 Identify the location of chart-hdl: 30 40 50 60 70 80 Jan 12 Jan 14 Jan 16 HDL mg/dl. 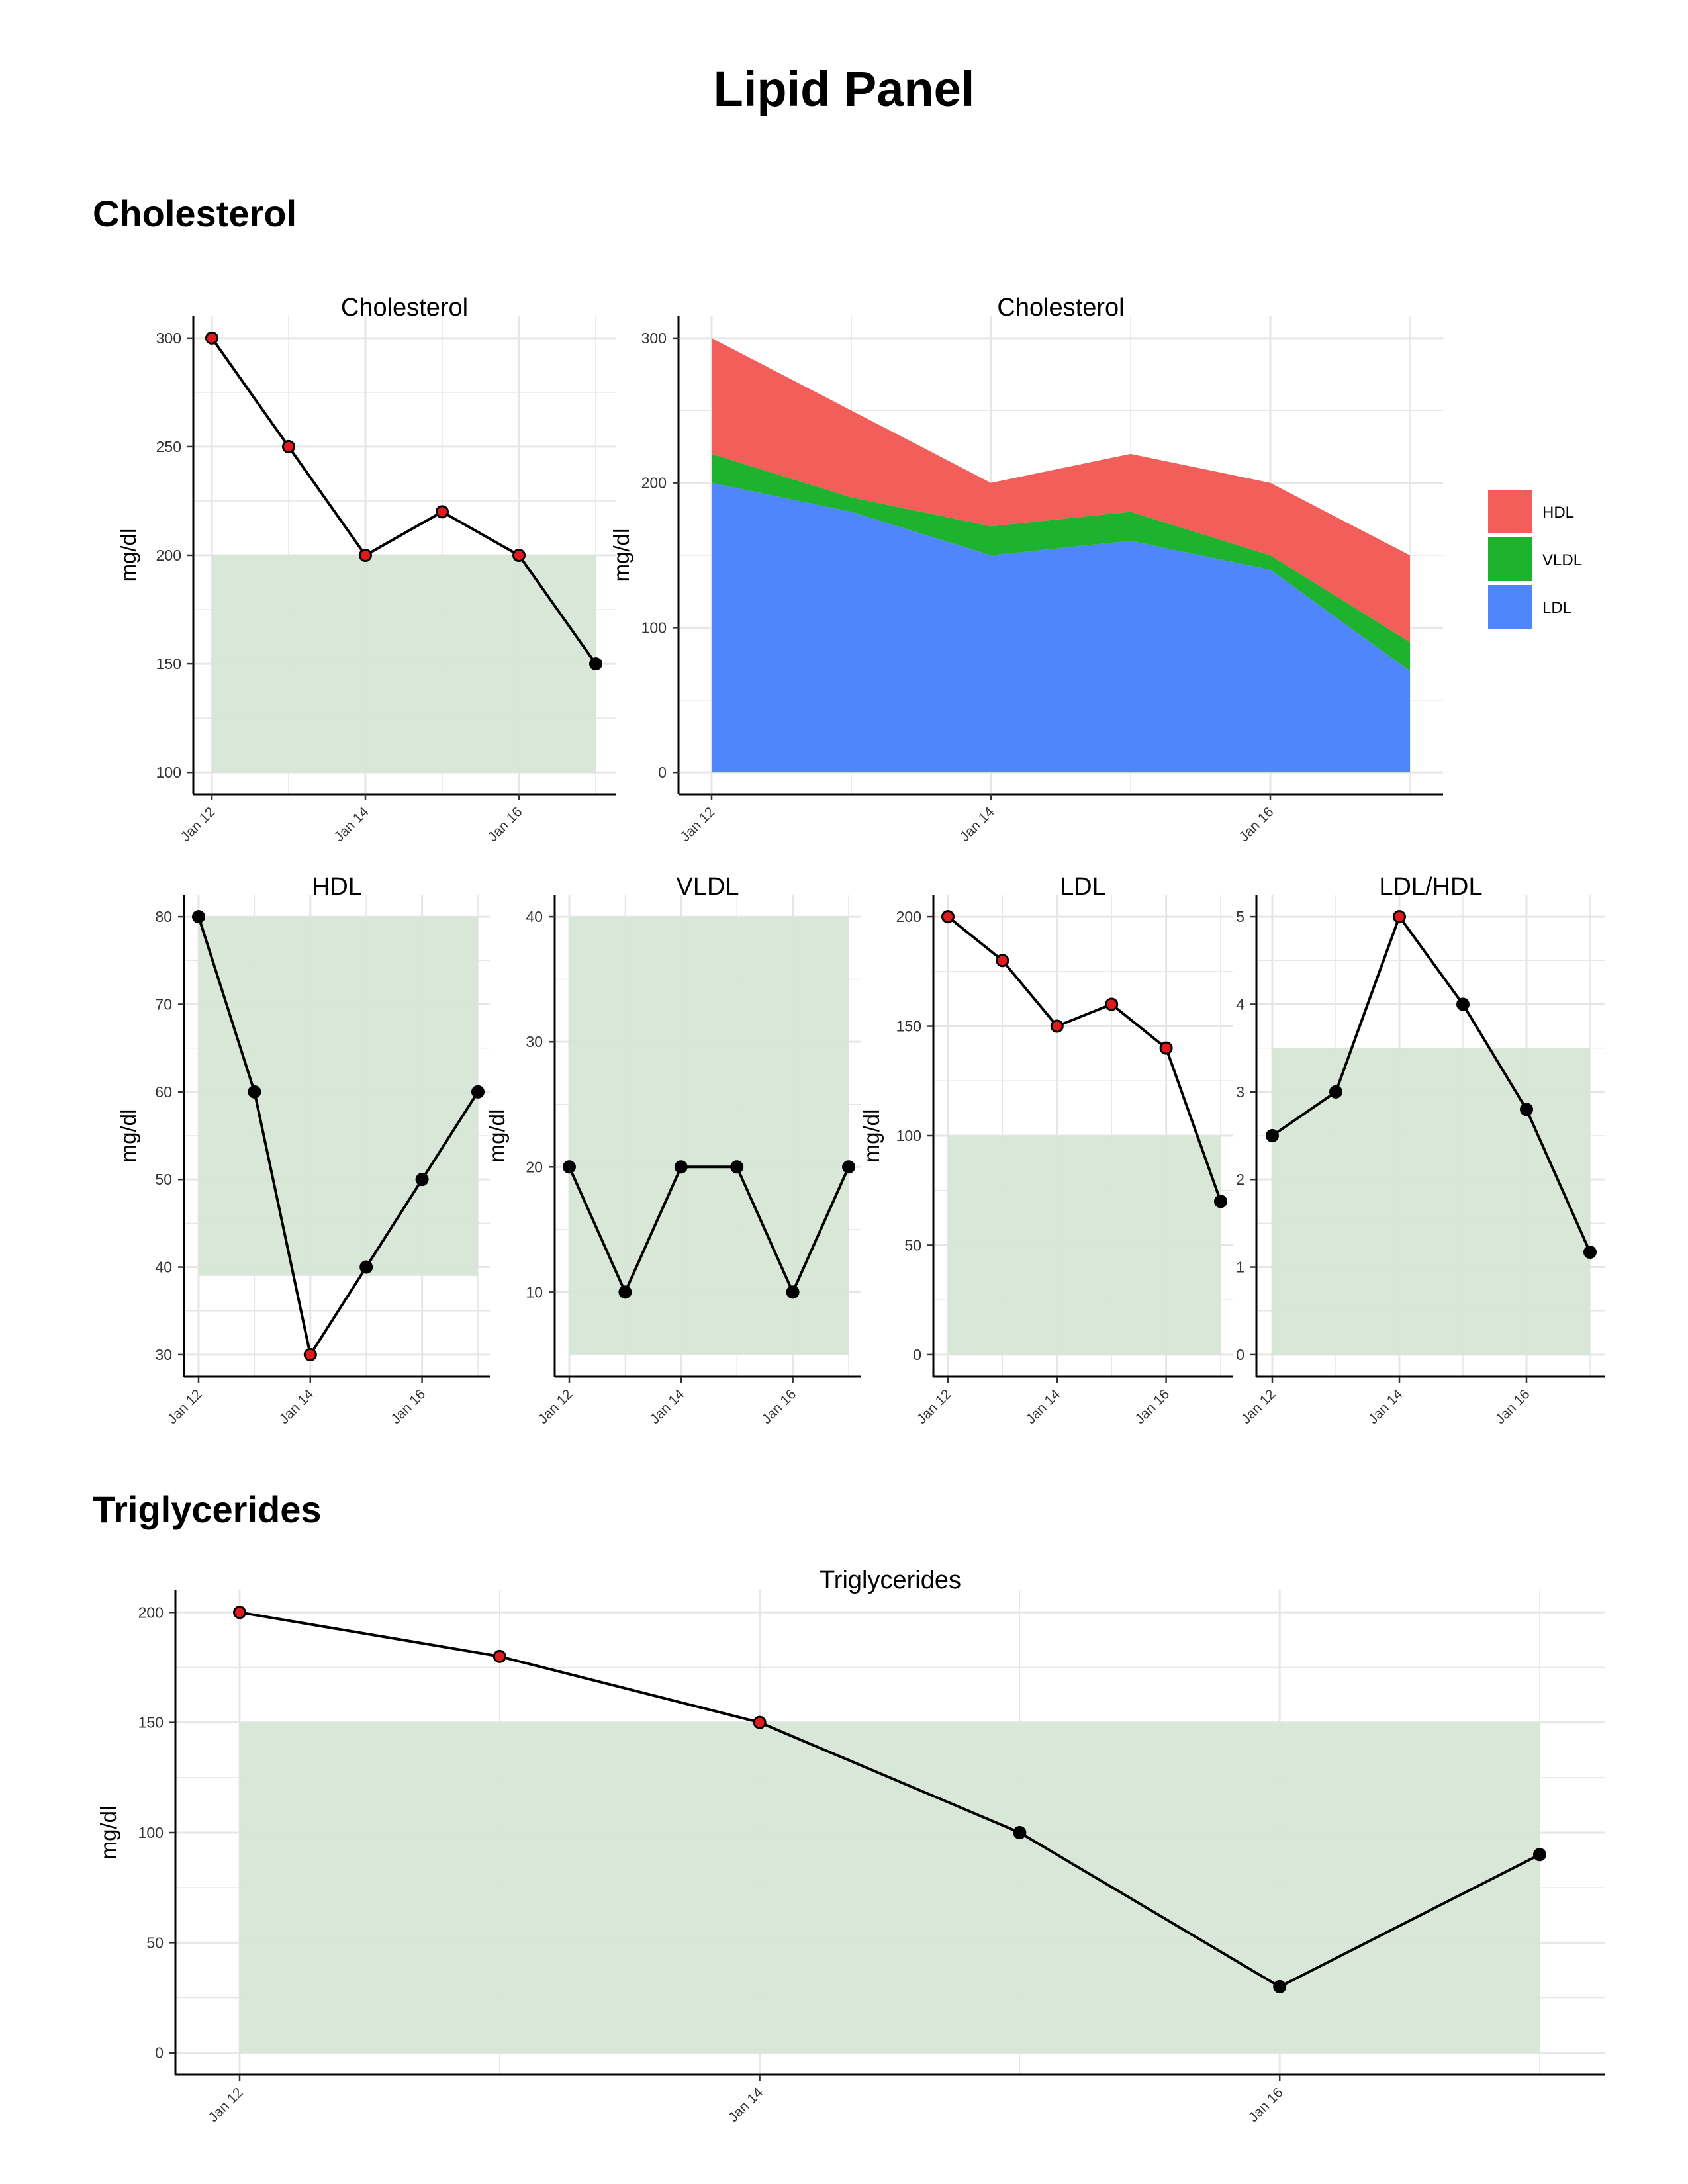
(303, 1150).